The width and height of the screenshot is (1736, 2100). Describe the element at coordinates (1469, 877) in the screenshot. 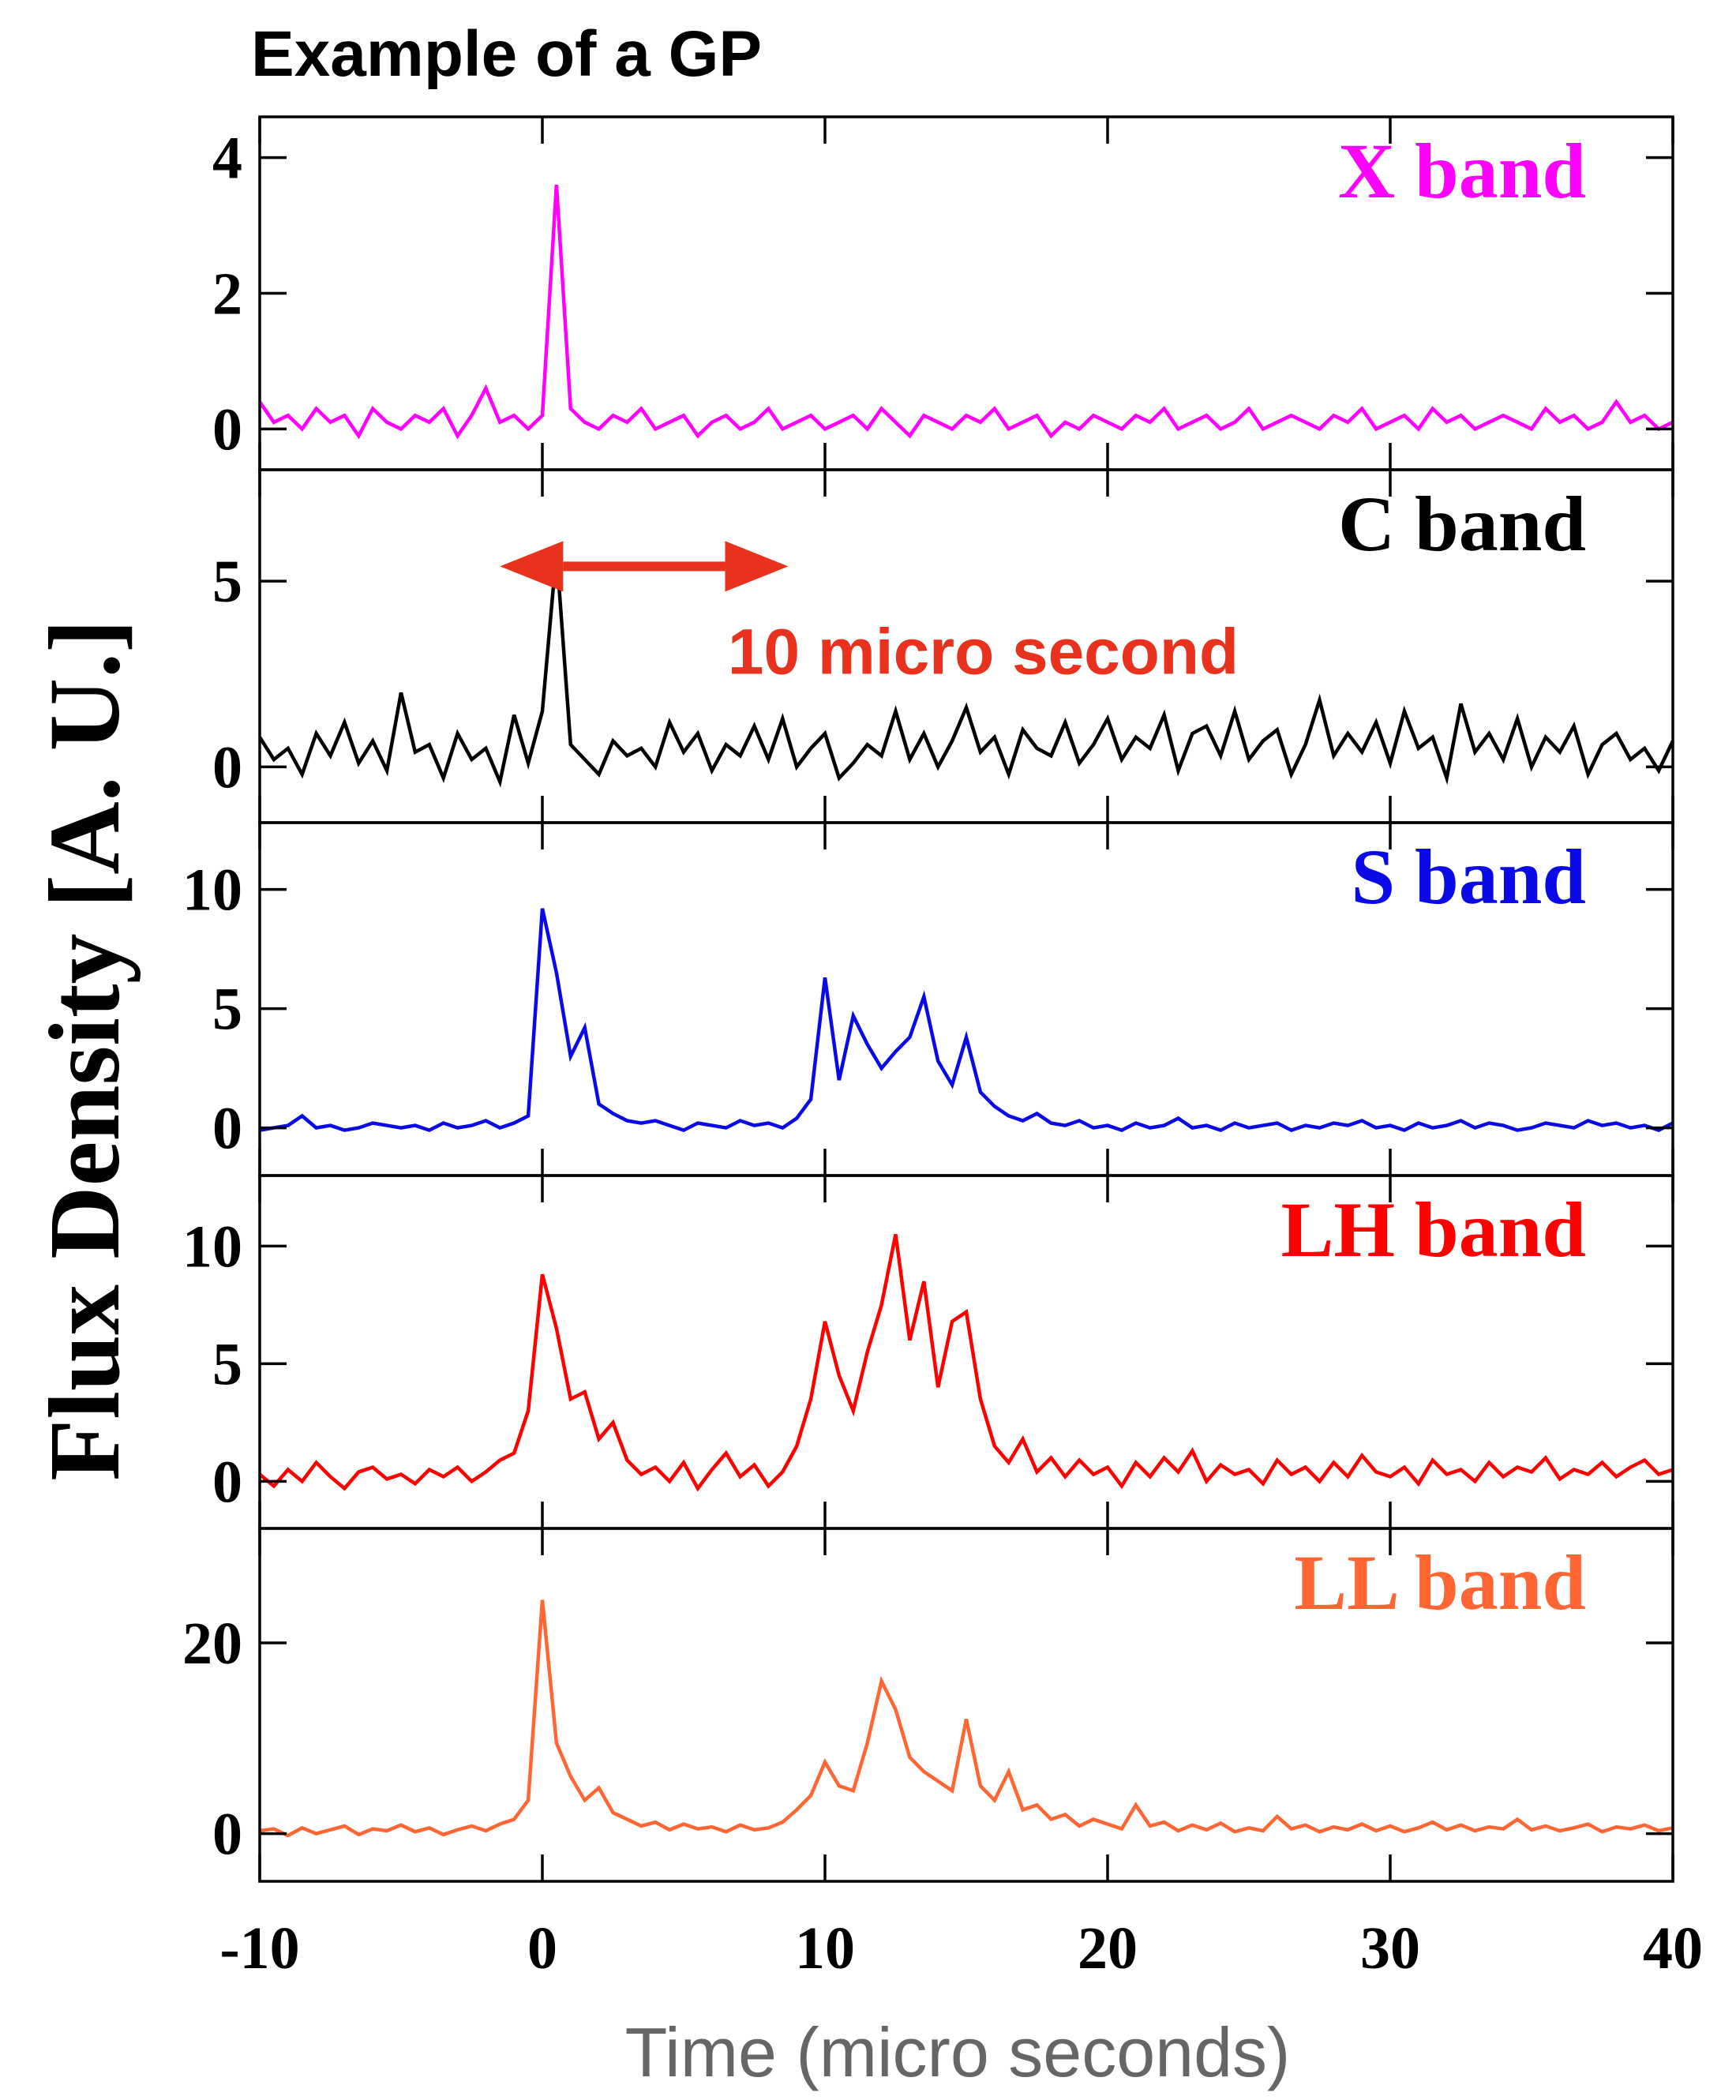

I see `panel-label: S band` at that location.